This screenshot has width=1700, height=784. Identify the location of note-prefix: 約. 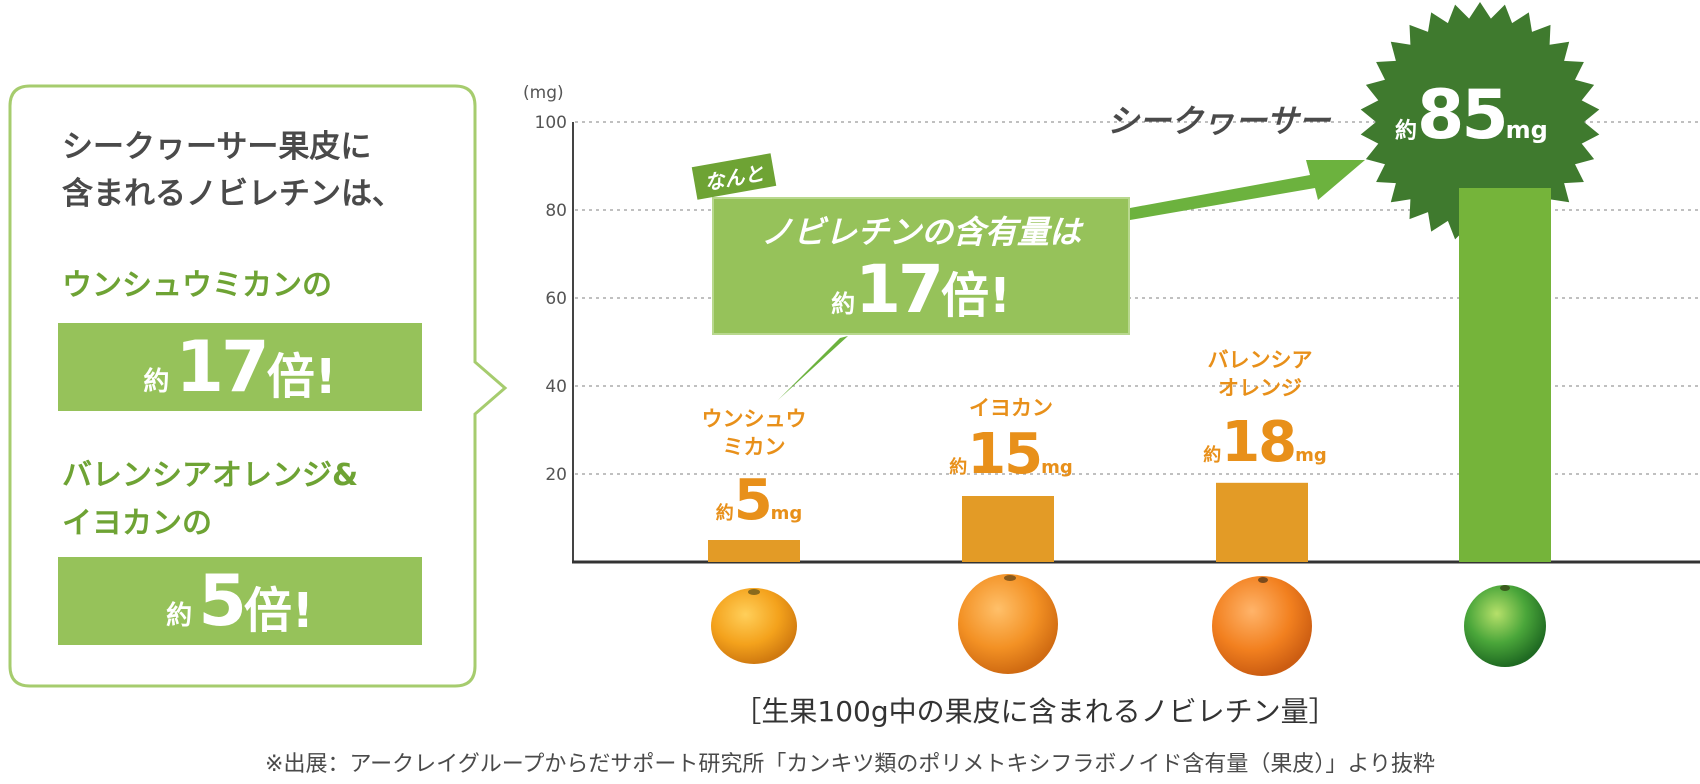
(843, 304).